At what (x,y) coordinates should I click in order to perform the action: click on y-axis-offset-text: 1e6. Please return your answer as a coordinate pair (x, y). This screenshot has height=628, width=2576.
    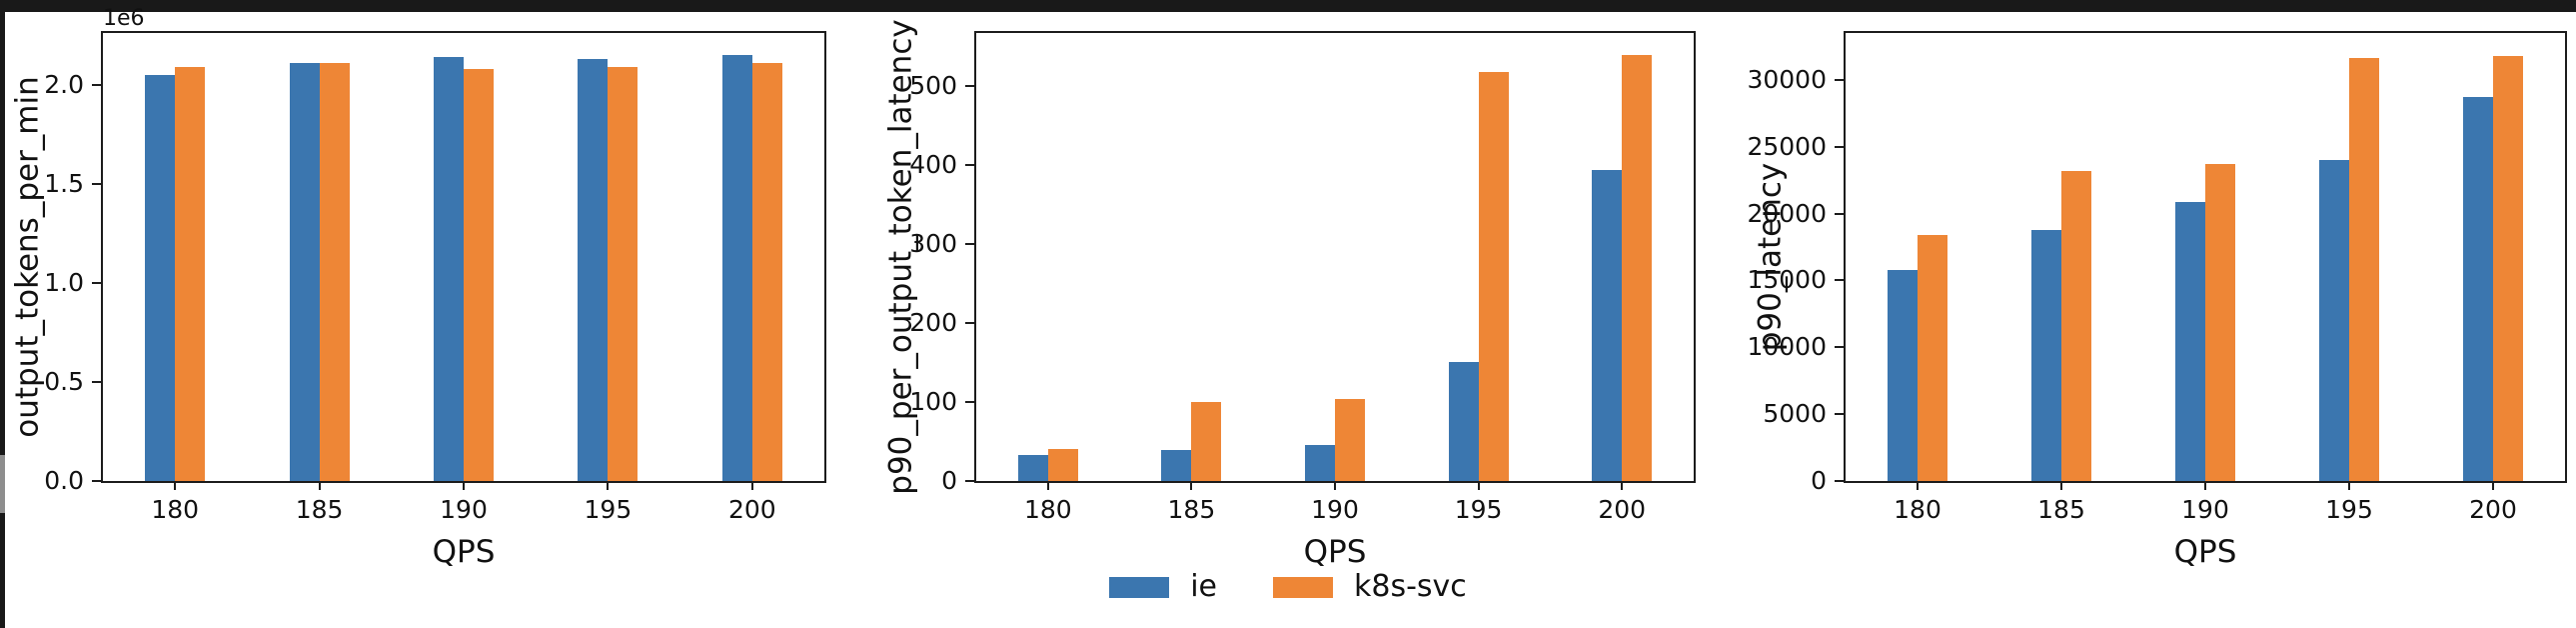
    Looking at the image, I should click on (124, 18).